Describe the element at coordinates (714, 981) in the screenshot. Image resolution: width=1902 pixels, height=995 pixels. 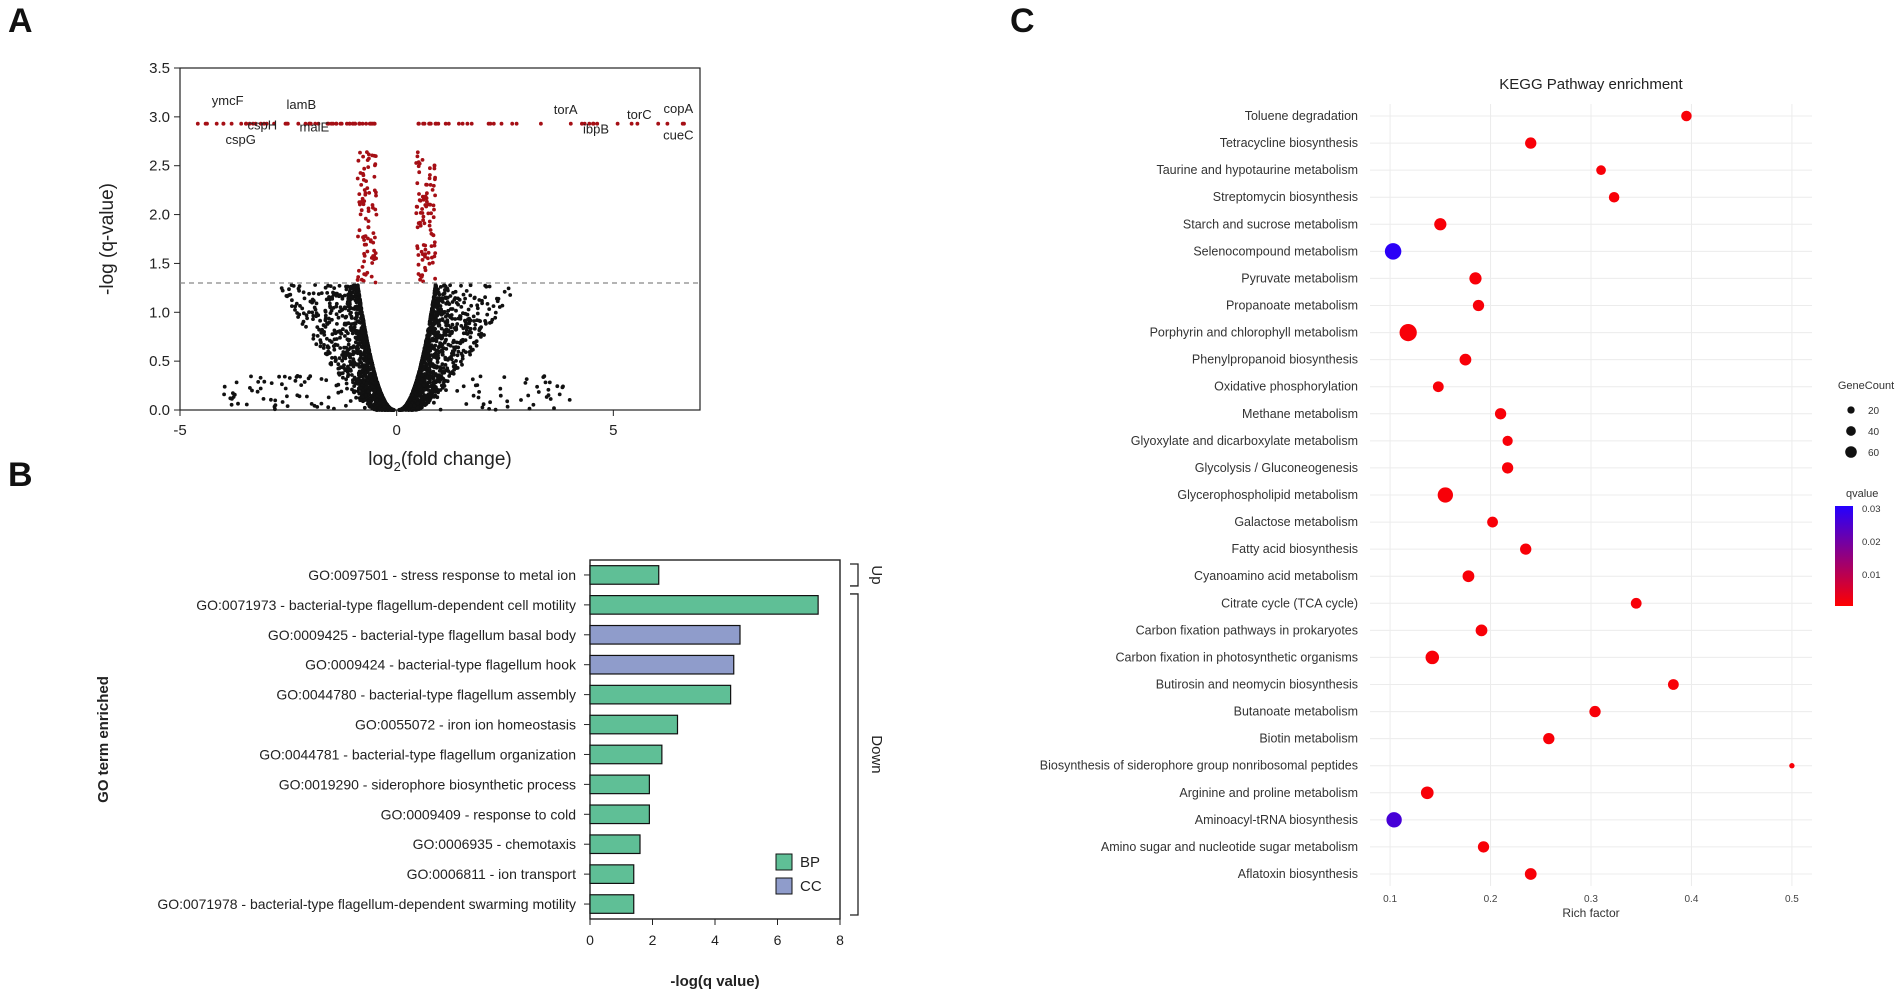
I see `x-axis-title: -log(q value)` at that location.